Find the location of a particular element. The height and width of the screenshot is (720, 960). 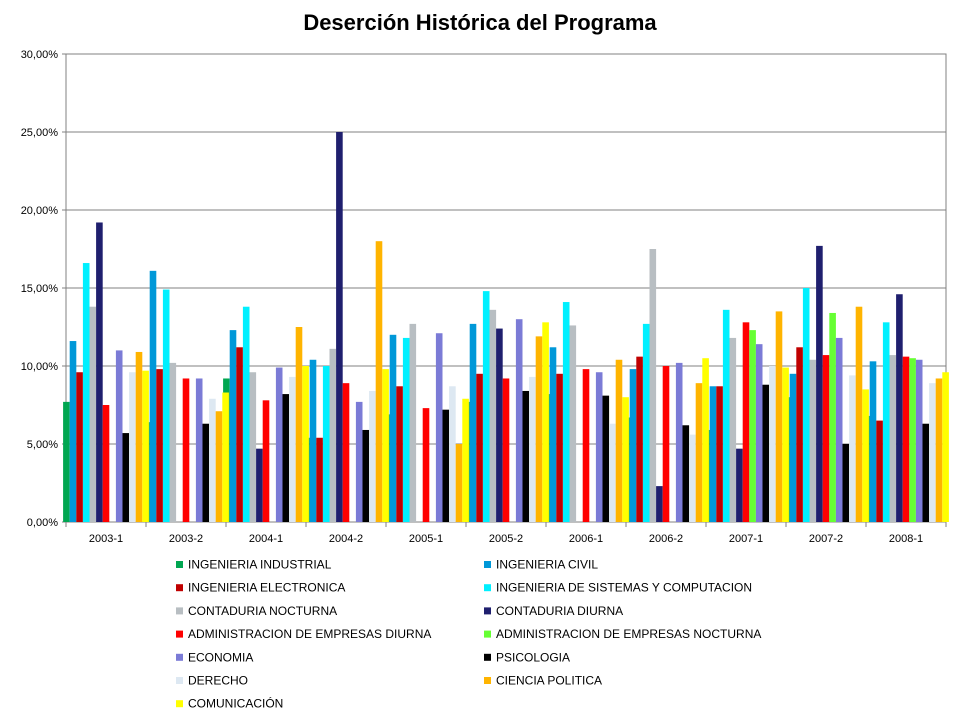

legend-label: CONTADURIA NOCTURNA is located at coordinates (262, 611).